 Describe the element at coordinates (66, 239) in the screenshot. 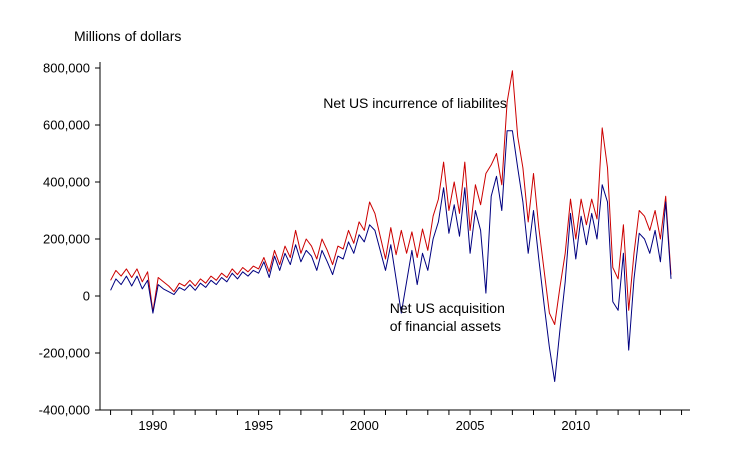

I see `y-tick-label: 200,000` at that location.